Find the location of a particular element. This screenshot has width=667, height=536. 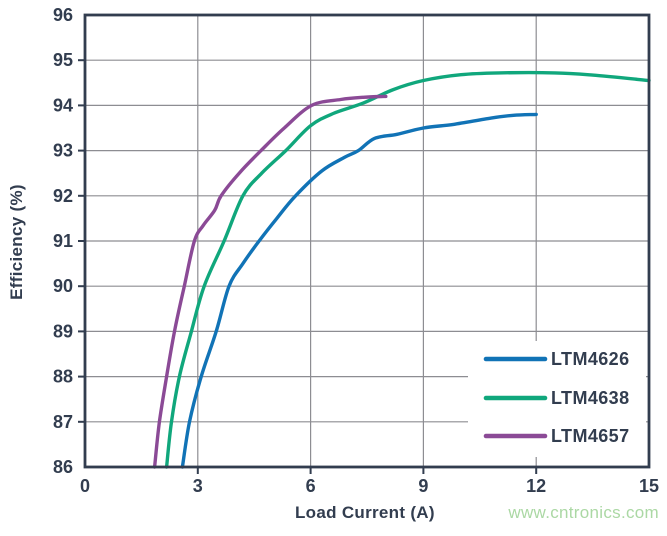

y-tick-label: 92 is located at coordinates (63, 196).